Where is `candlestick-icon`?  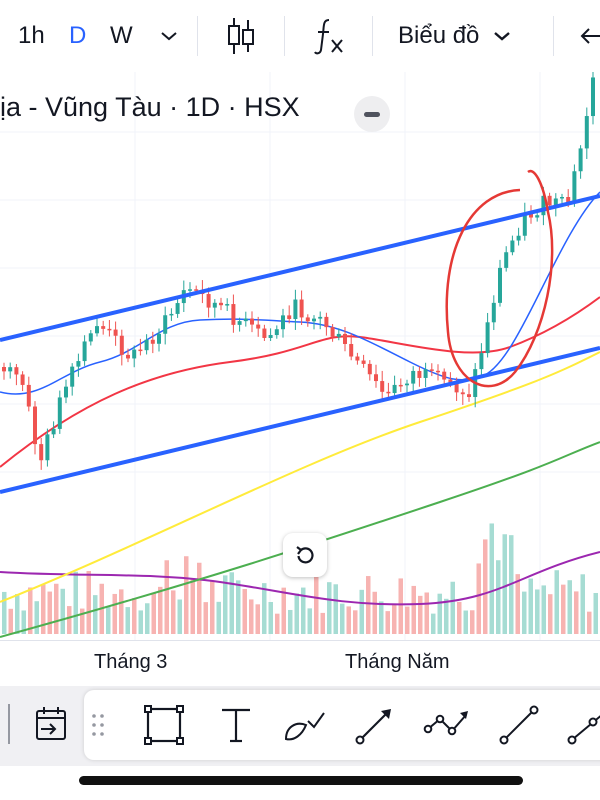 candlestick-icon is located at coordinates (241, 36).